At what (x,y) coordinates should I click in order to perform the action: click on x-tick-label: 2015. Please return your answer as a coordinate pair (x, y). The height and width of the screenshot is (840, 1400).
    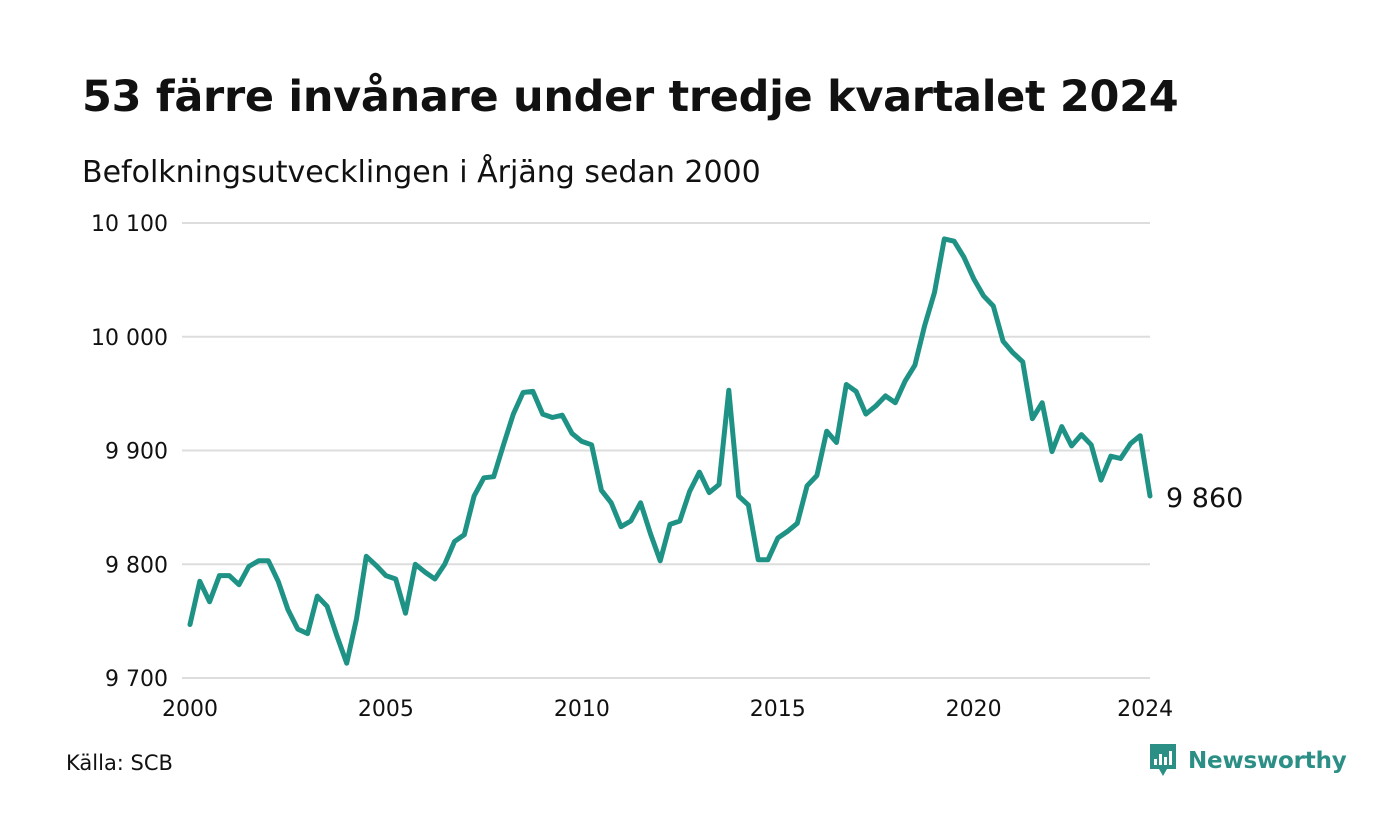
    Looking at the image, I should click on (778, 709).